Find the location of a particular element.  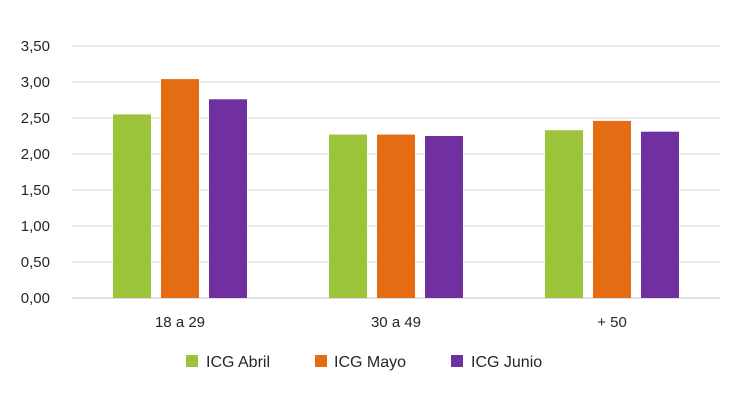

legend-label: ICG Junio is located at coordinates (506, 362).